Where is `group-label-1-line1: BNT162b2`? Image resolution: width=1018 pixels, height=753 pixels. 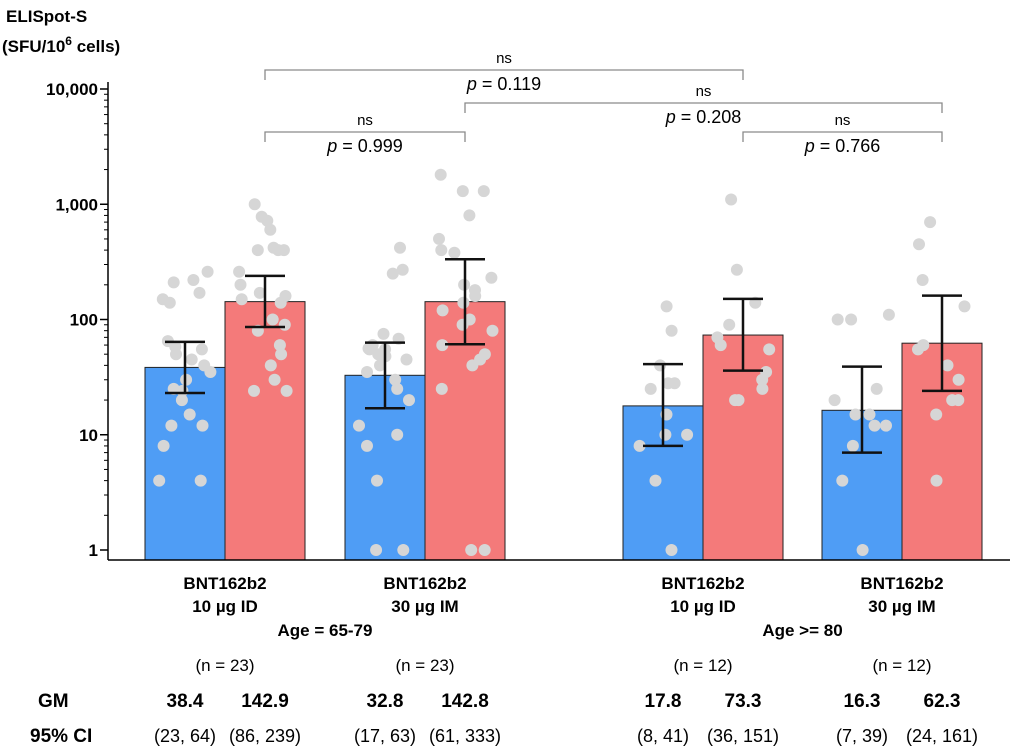 group-label-1-line1: BNT162b2 is located at coordinates (224, 583).